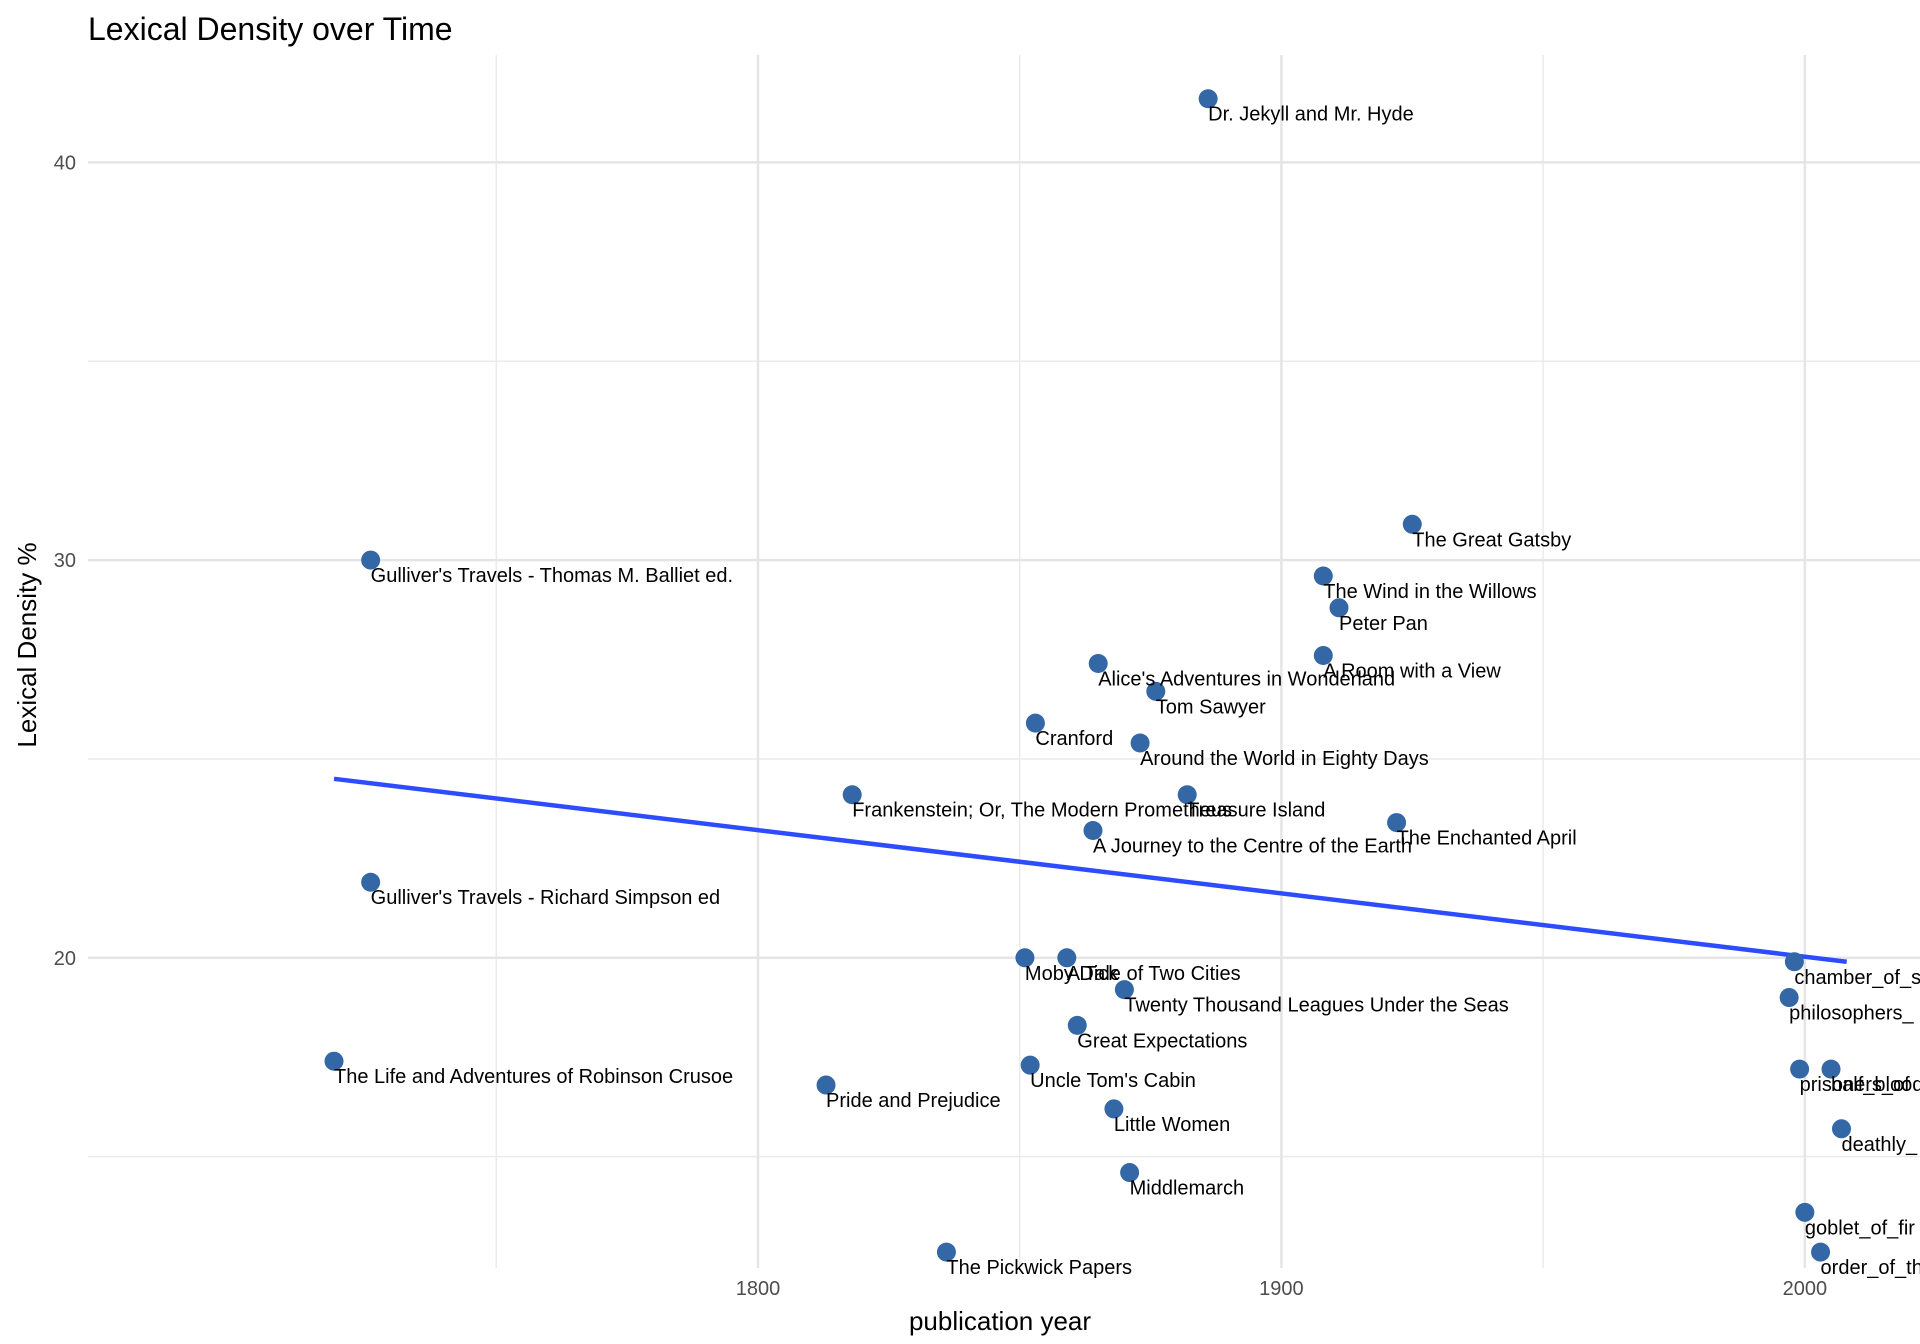 The image size is (1920, 1344). Describe the element at coordinates (1851, 1014) in the screenshot. I see `point-label: philosophers_` at that location.